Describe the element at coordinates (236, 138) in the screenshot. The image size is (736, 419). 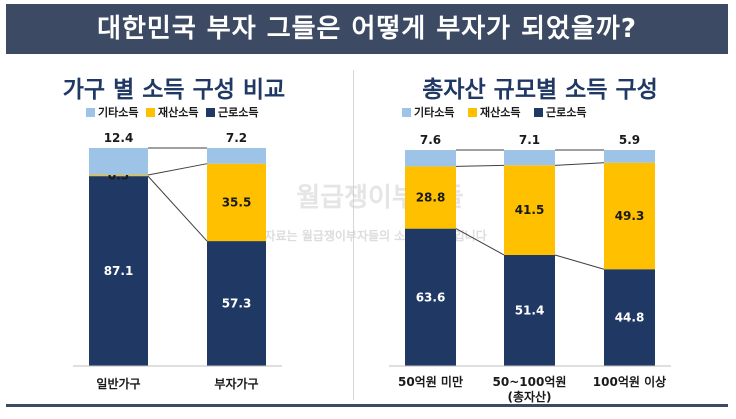
I see `chart1-data-label-2-3: 7.2` at that location.